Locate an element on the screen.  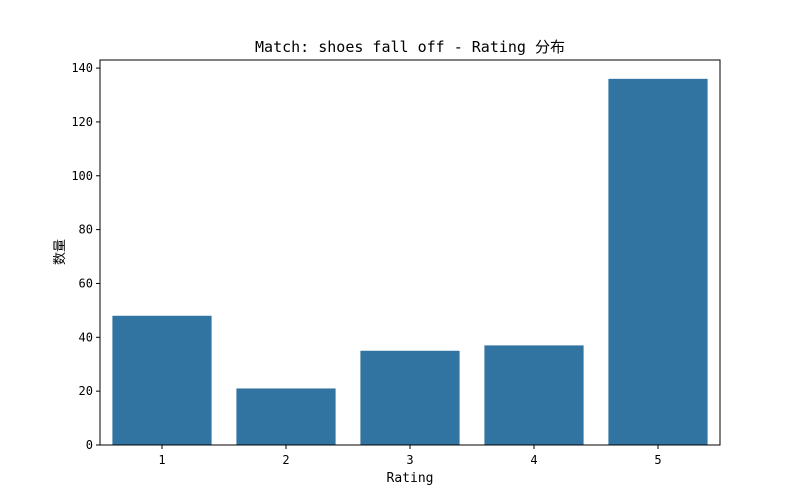
x-tick-label: 5 is located at coordinates (657, 460).